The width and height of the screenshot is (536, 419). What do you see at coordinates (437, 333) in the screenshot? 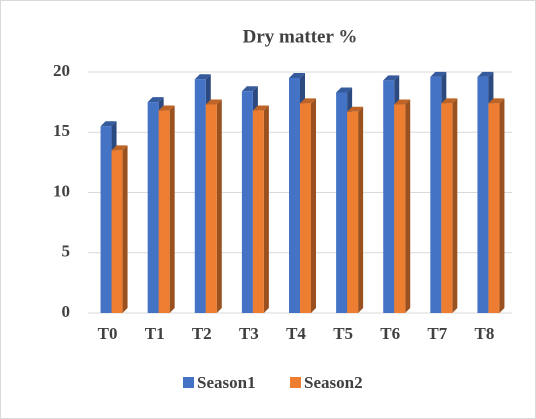
I see `x-tick-label: T7` at bounding box center [437, 333].